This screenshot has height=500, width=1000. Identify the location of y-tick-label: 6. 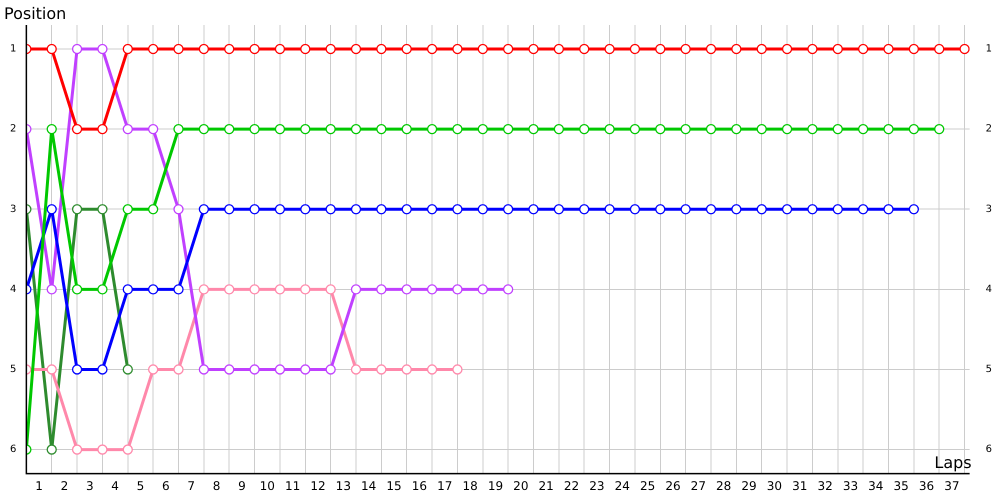
(13, 450).